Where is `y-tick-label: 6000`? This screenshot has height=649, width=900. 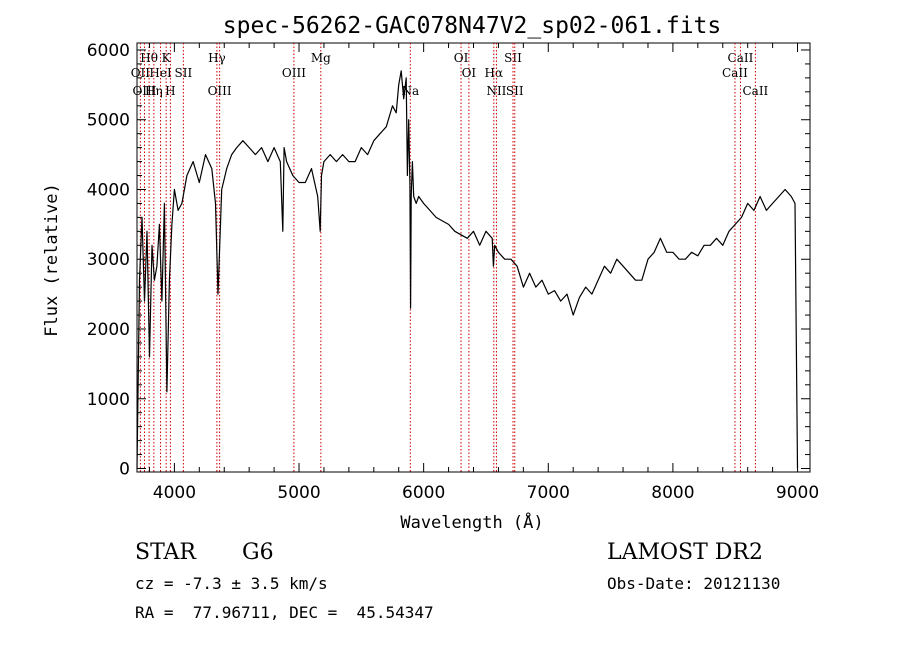
y-tick-label: 6000 is located at coordinates (108, 51).